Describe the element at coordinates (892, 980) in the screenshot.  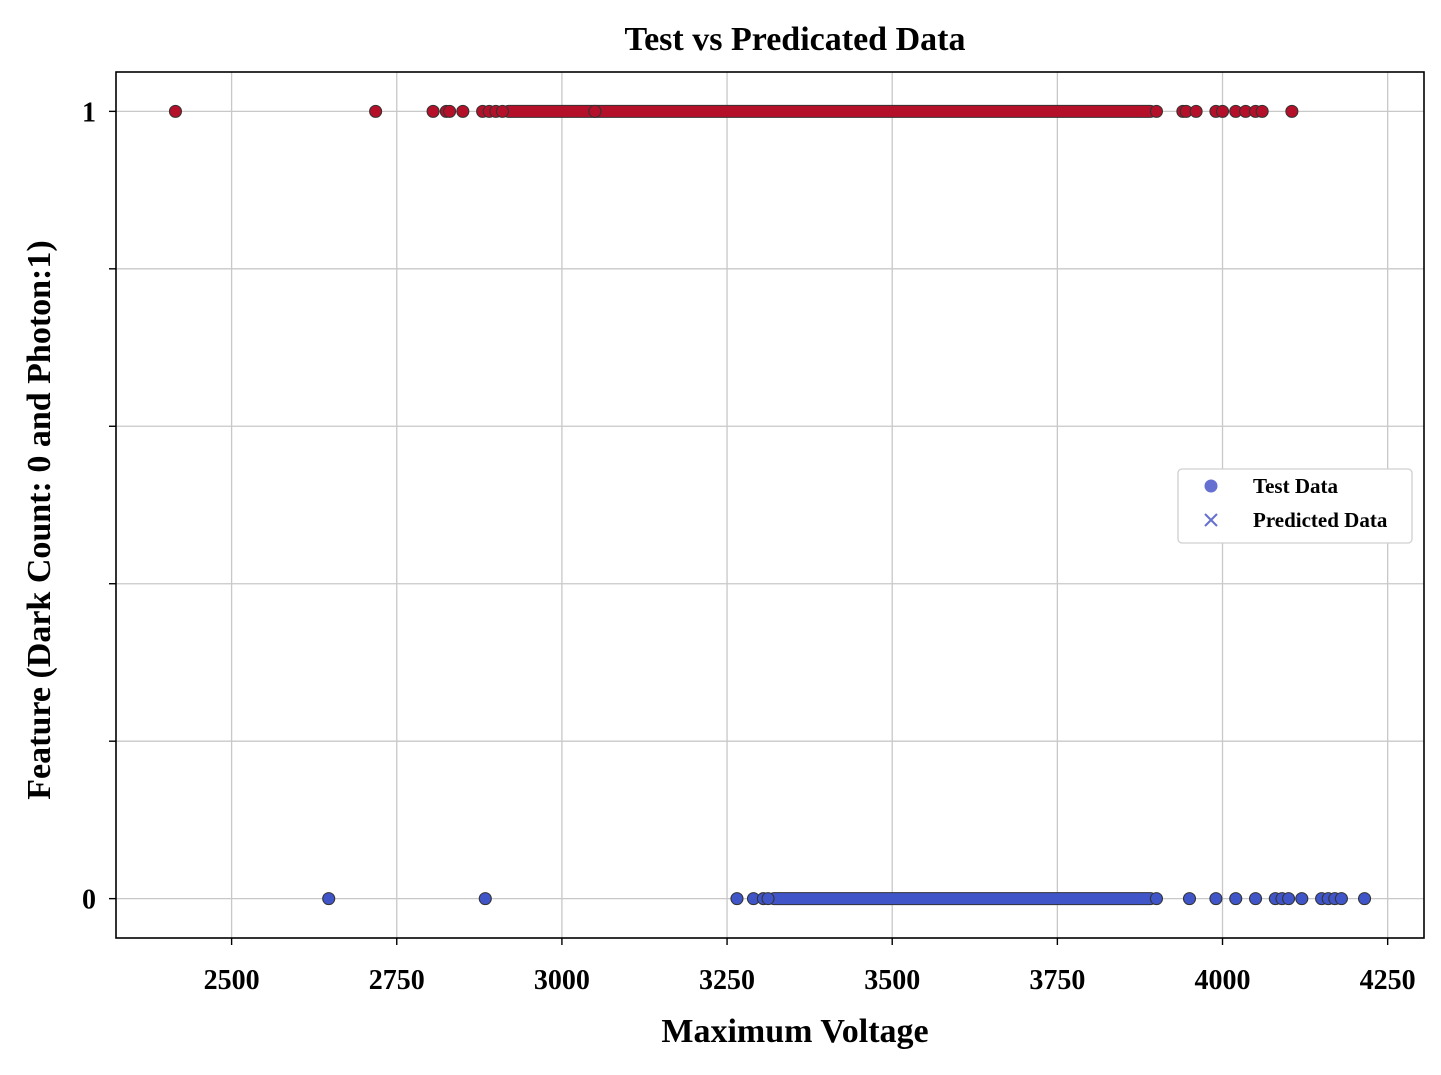
I see `x-tick-label: 3500` at that location.